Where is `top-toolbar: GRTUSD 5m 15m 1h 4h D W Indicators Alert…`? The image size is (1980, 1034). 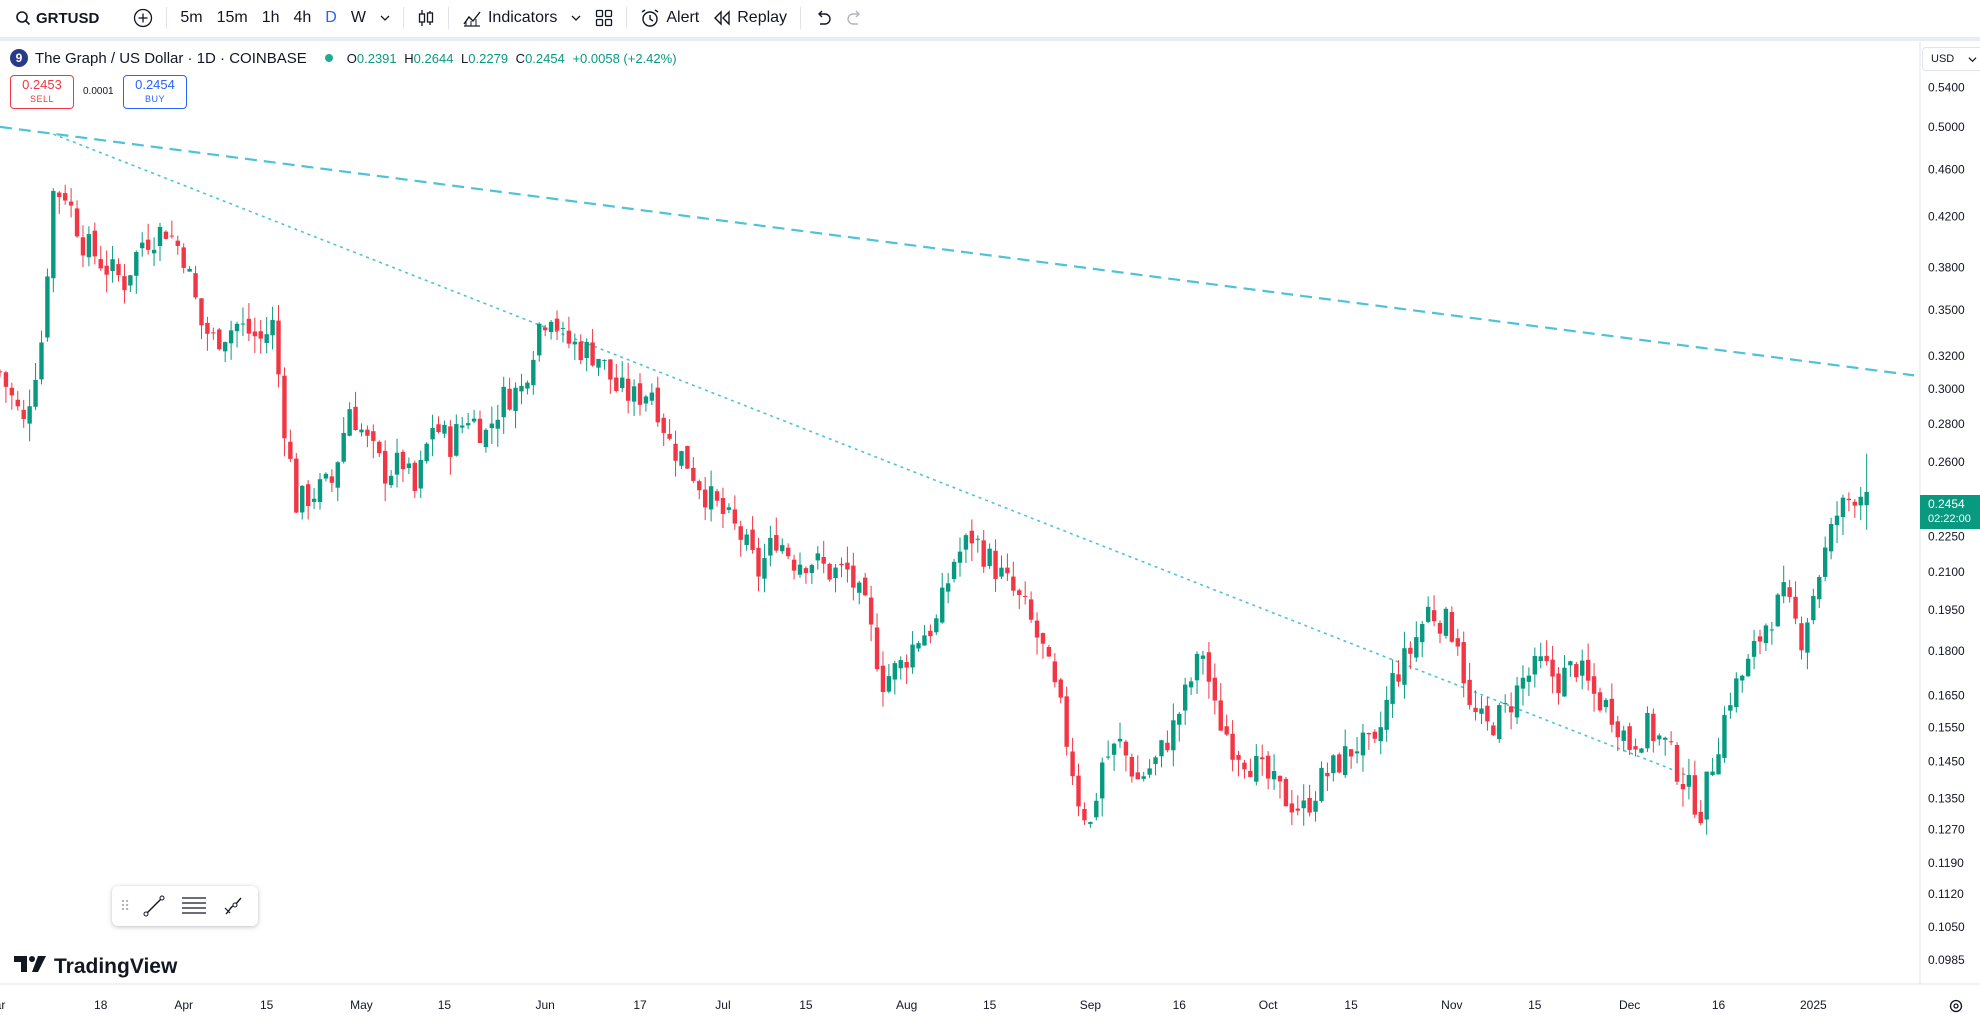
top-toolbar: GRTUSD 5m 15m 1h 4h D W Indicators Alert… is located at coordinates (990, 18).